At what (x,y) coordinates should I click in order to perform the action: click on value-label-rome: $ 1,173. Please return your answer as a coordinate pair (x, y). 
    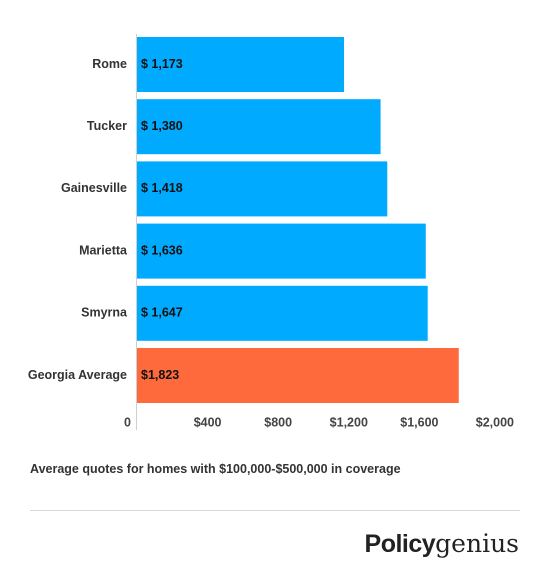
    Looking at the image, I should click on (162, 64).